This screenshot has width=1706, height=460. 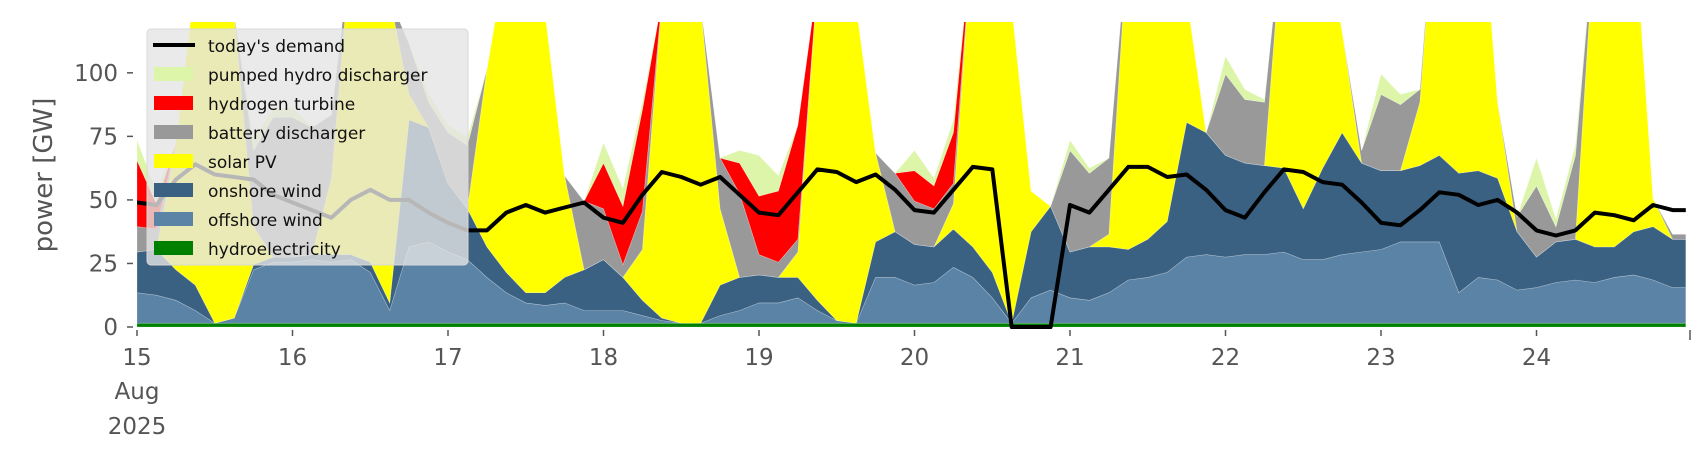 I want to click on x-tick-label: Aug, so click(x=137, y=392).